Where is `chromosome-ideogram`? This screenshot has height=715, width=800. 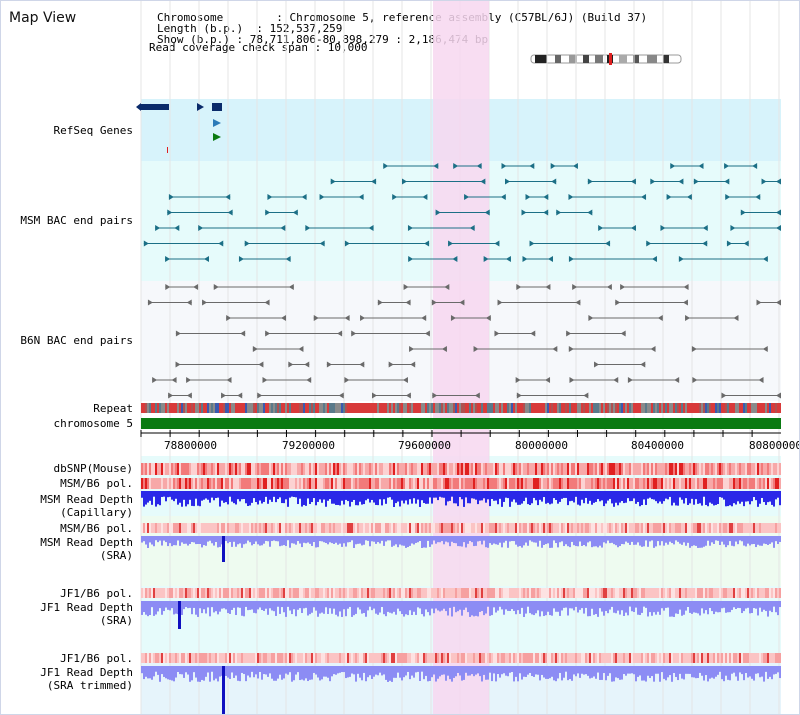
chromosome-ideogram is located at coordinates (607, 59).